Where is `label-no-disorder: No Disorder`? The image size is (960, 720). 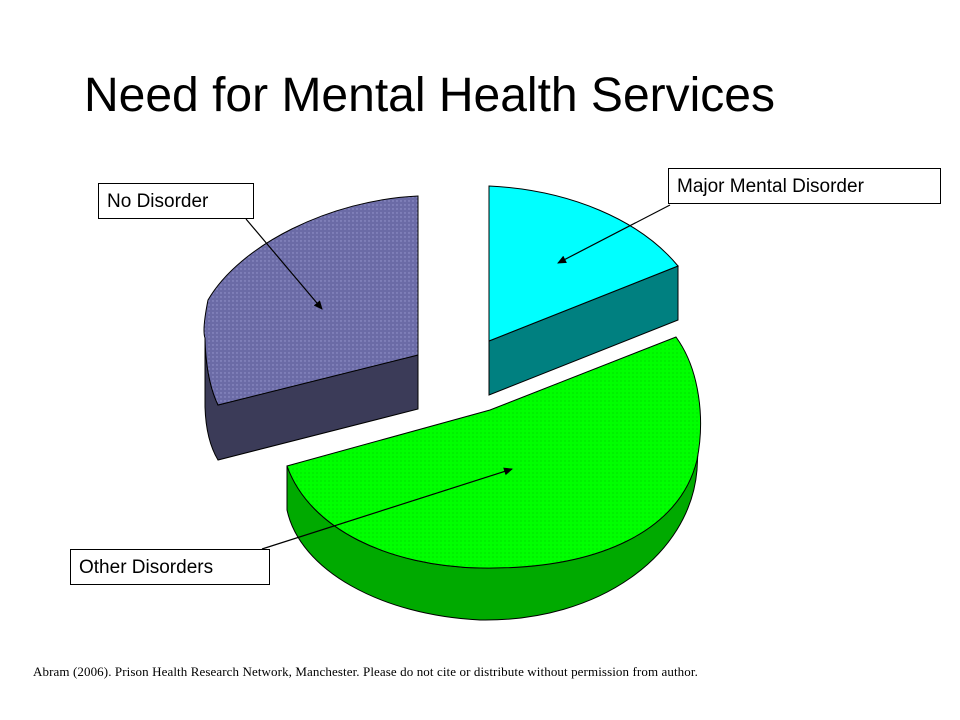 label-no-disorder: No Disorder is located at coordinates (176, 201).